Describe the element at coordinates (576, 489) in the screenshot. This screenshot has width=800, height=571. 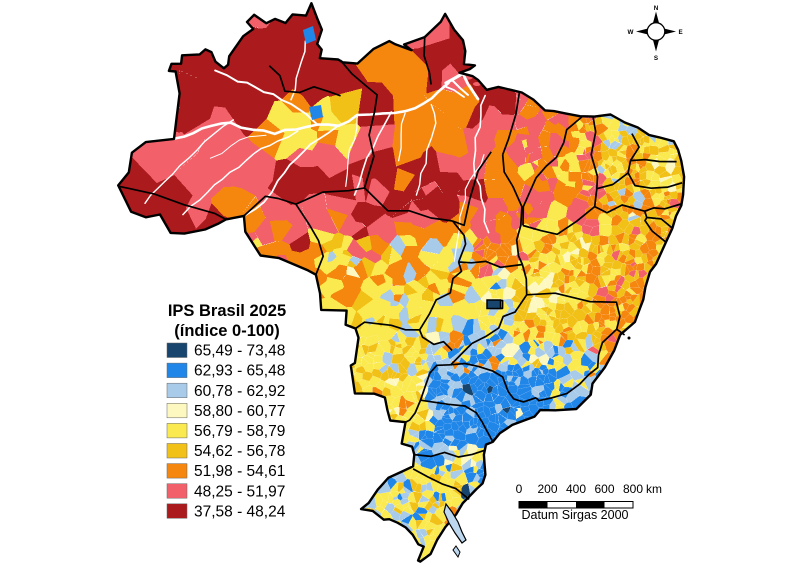
I see `svg-text: 400` at that location.